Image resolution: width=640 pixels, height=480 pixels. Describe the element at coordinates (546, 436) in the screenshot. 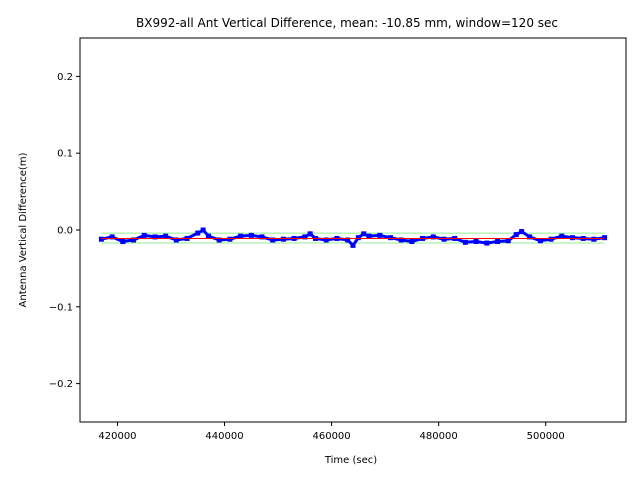

I see `x-tick-label: 500000` at that location.